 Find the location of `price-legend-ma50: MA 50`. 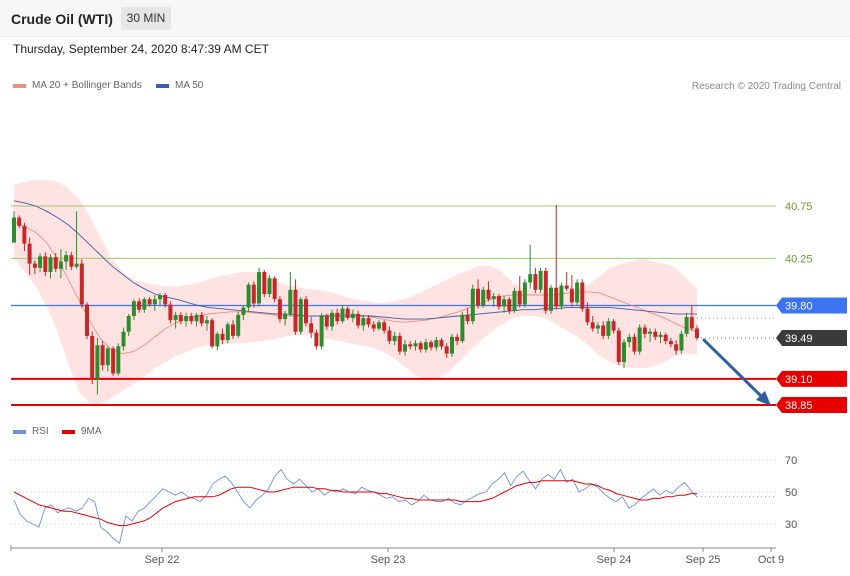

price-legend-ma50: MA 50 is located at coordinates (179, 85).